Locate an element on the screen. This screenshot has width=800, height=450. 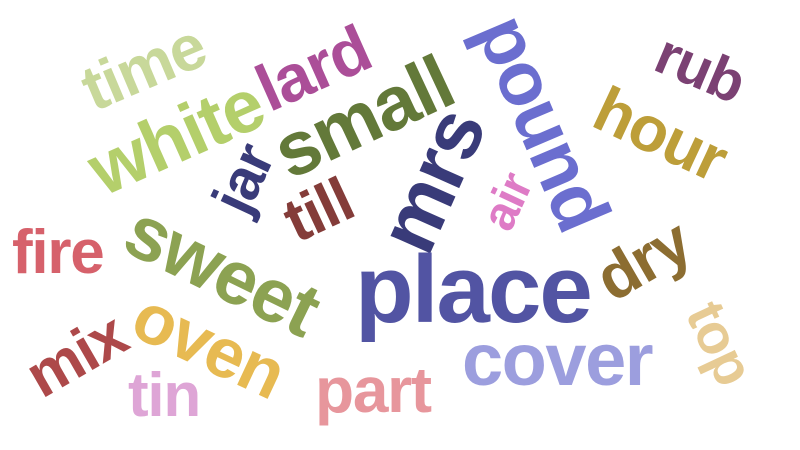
word-place: place is located at coordinates (474, 289).